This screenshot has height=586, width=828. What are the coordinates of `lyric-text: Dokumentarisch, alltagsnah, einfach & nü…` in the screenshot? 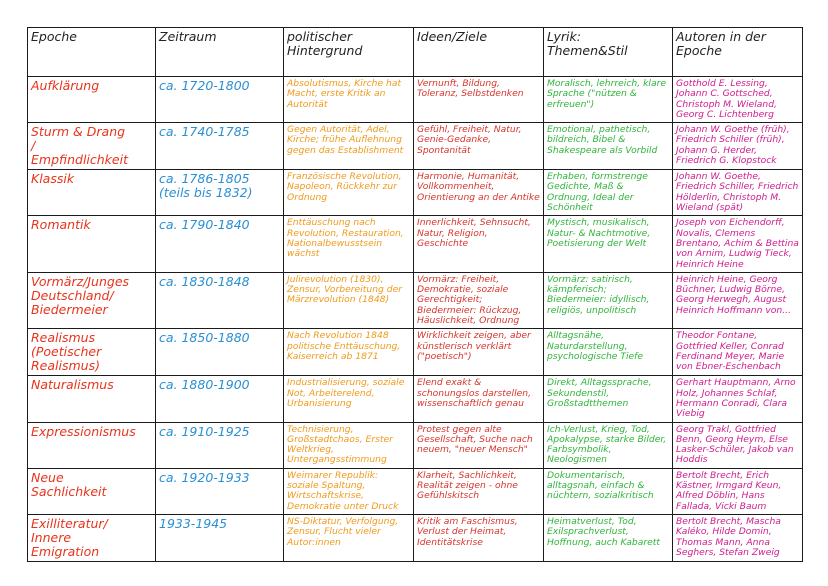 It's located at (600, 485).